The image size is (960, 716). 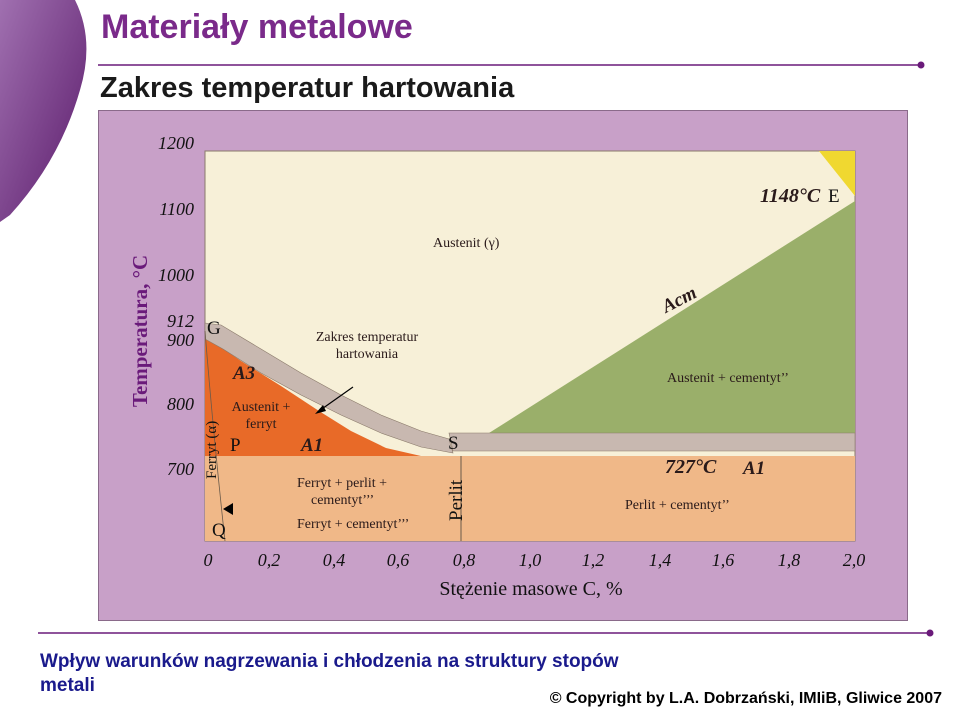 I want to click on austenite-cementite-label: Austenit + cementyt’’, so click(x=728, y=378).